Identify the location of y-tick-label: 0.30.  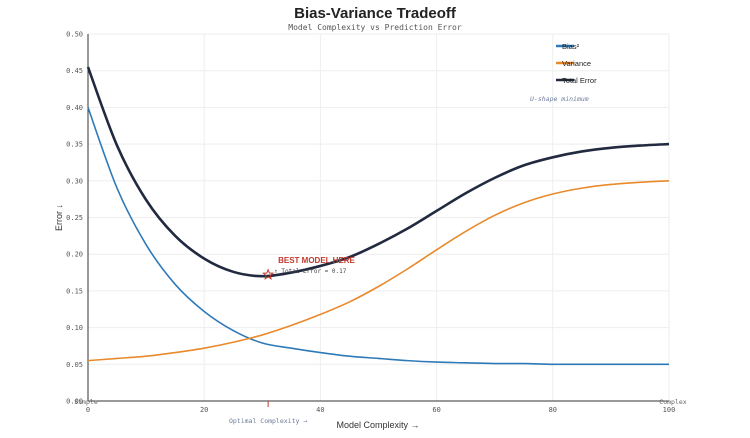
(74, 181).